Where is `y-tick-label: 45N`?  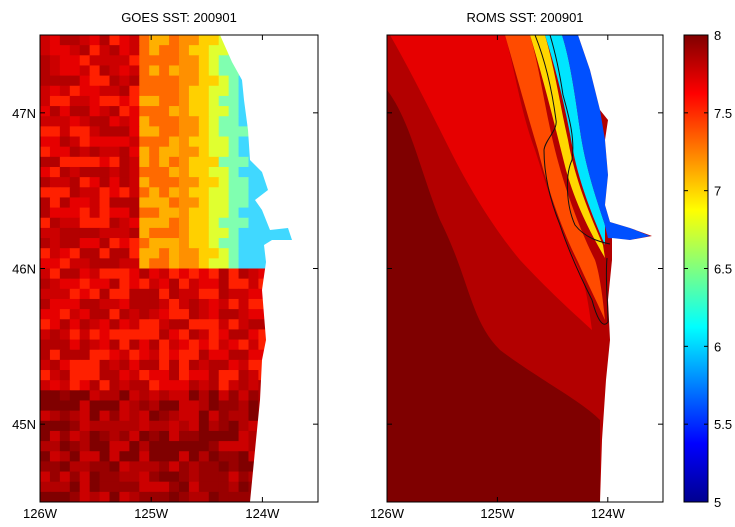 y-tick-label: 45N is located at coordinates (24, 424).